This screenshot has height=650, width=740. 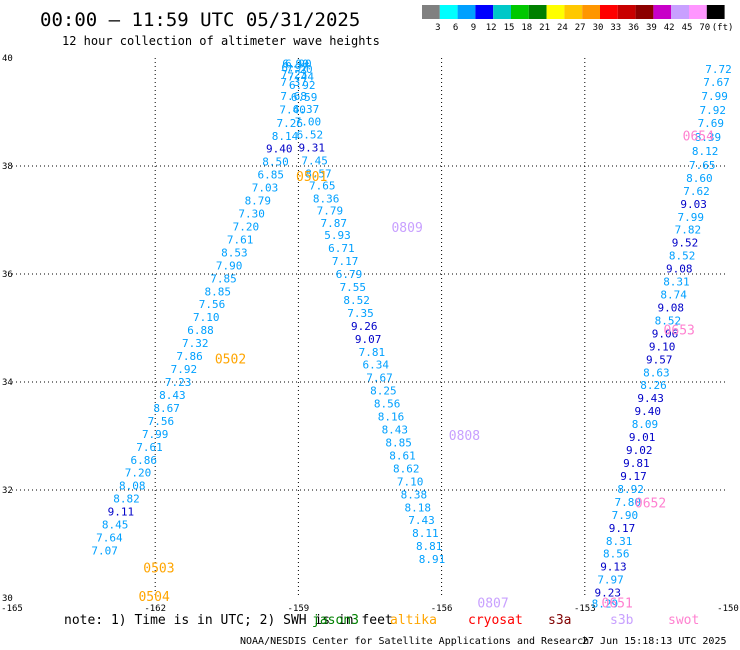 I want to click on wave-height-value: 7.37, so click(x=293, y=82).